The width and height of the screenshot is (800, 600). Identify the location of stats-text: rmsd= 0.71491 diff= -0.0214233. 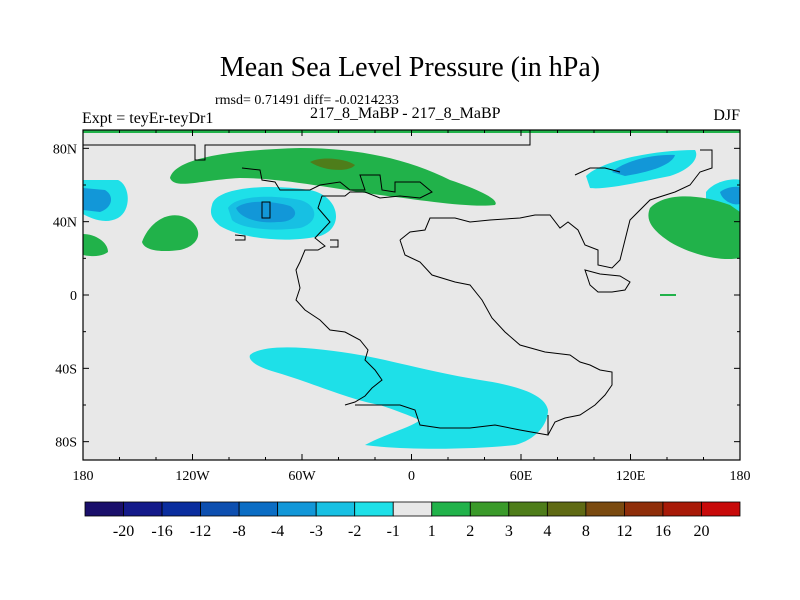
(307, 100).